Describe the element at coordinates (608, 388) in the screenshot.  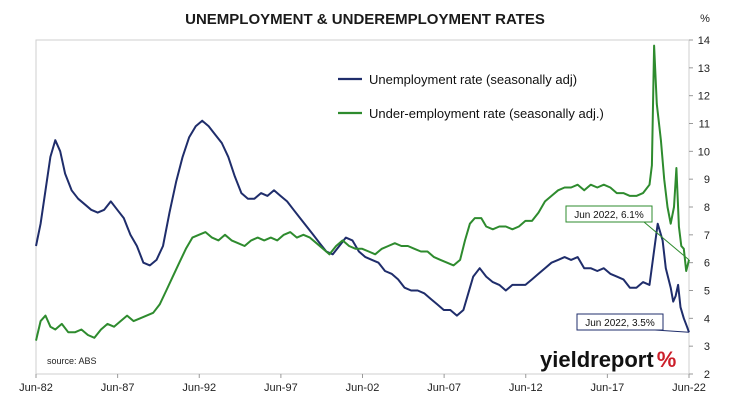
I see `x-tick-label: Jun-17` at that location.